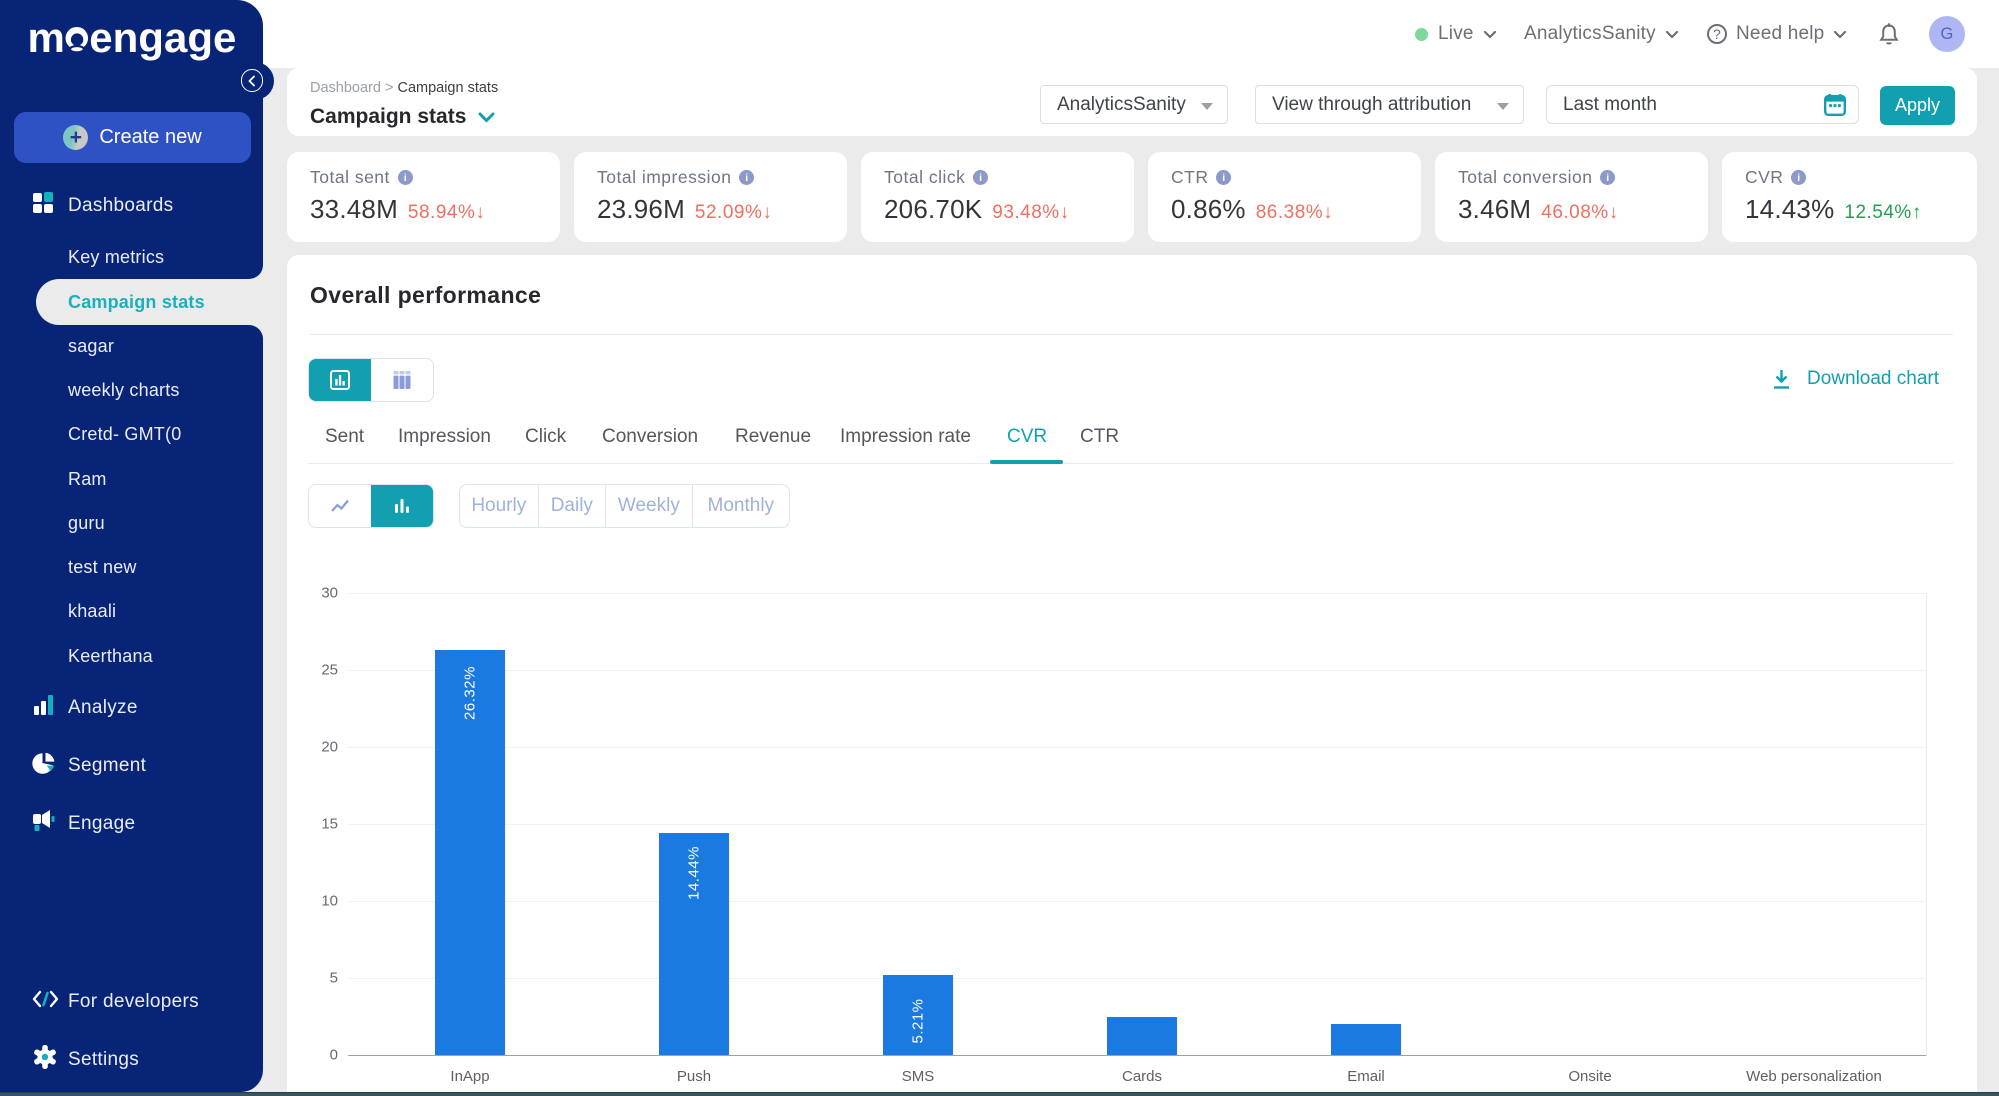 The height and width of the screenshot is (1096, 1999). Describe the element at coordinates (46, 41) in the screenshot. I see `svg-text: m` at that location.